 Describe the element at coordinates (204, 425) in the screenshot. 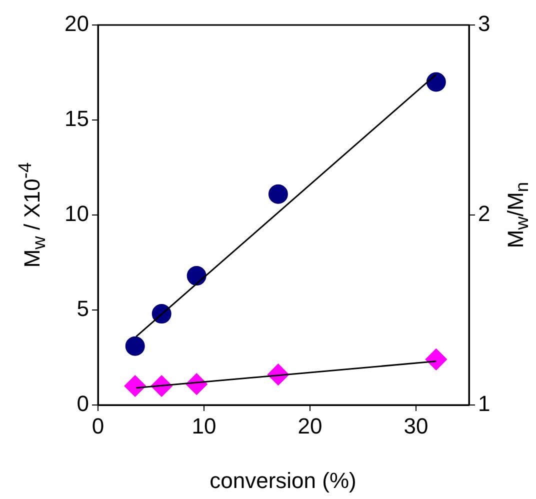

I see `x-tick-label: 10` at that location.